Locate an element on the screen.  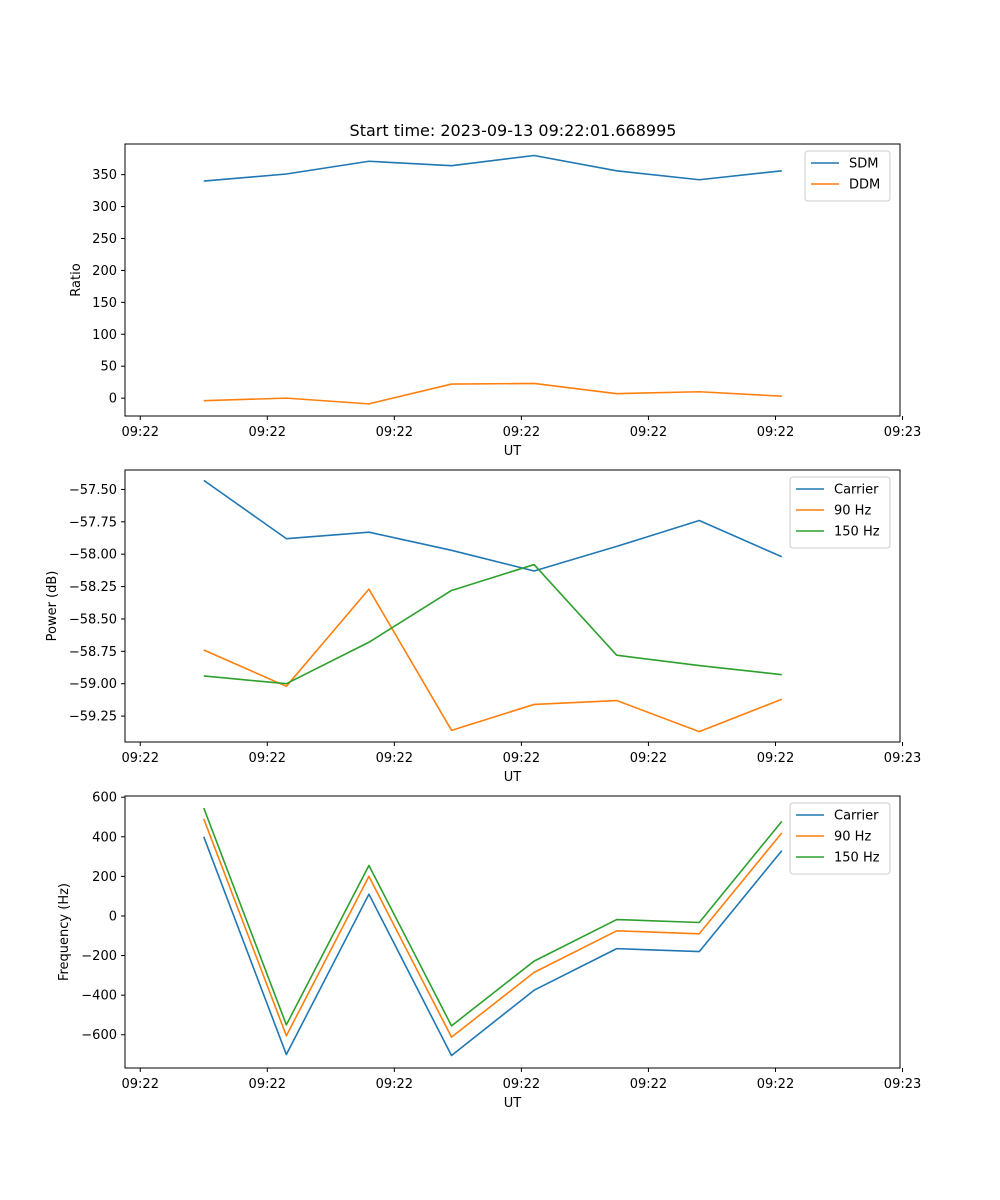
y-tick-label: −59.00 is located at coordinates (93, 684).